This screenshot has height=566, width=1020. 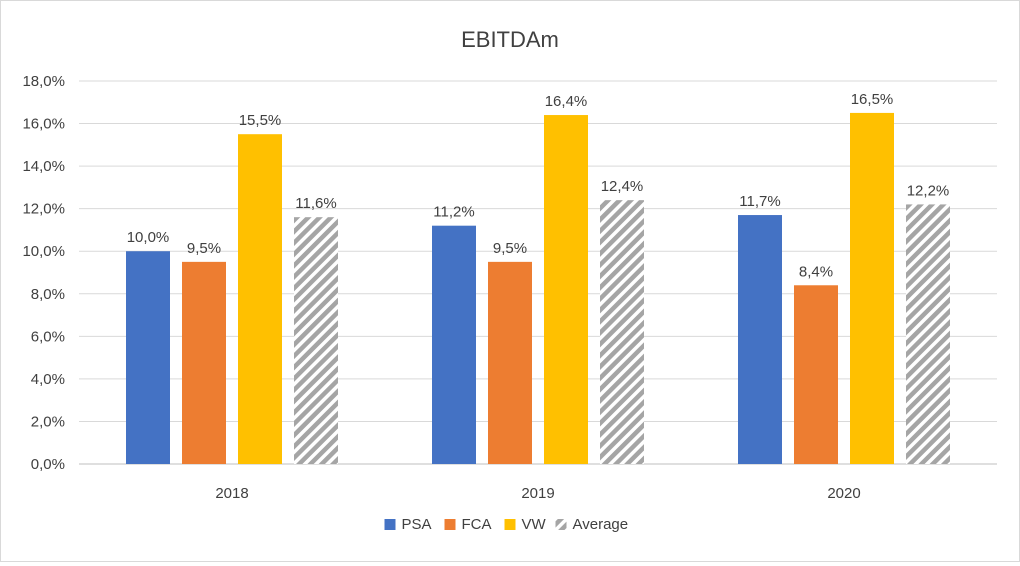 What do you see at coordinates (601, 524) in the screenshot?
I see `legend-label-average: Average` at bounding box center [601, 524].